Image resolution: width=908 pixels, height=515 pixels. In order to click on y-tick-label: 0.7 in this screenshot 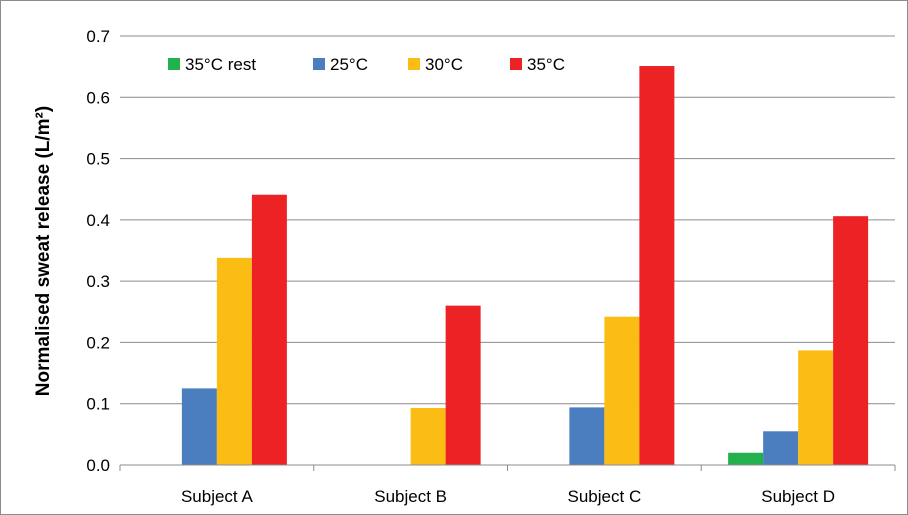, I will do `click(98, 36)`.